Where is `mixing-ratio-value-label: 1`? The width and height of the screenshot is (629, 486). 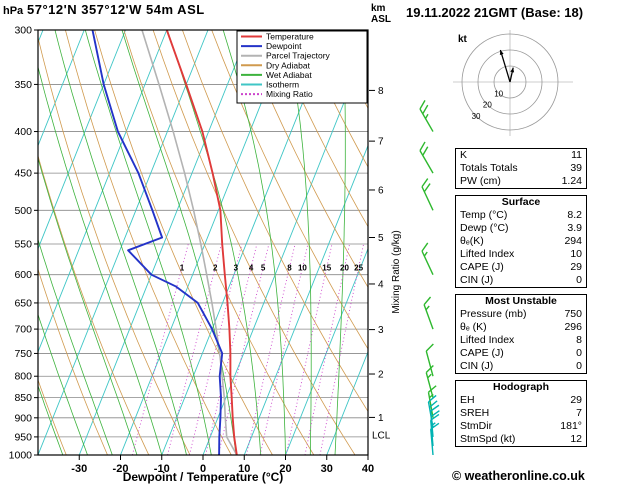
mixing-ratio-value-label: 1 is located at coordinates (182, 268).